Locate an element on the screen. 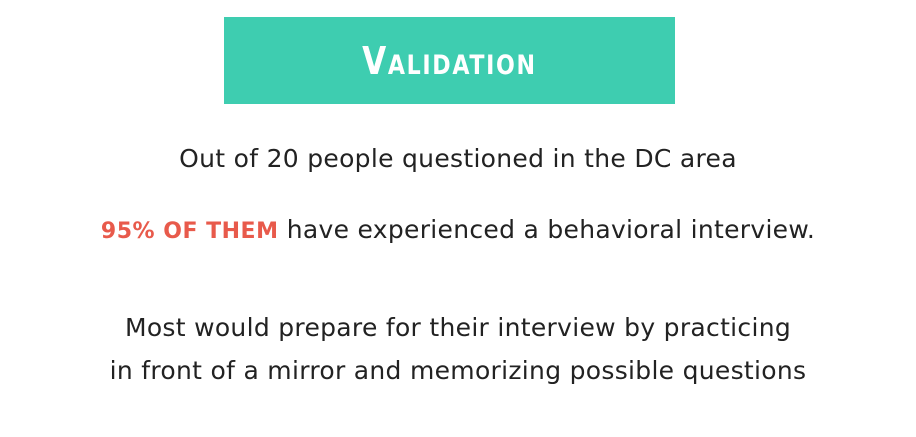 The height and width of the screenshot is (437, 916). result-text: have experienced a behavioral interview. is located at coordinates (551, 229).